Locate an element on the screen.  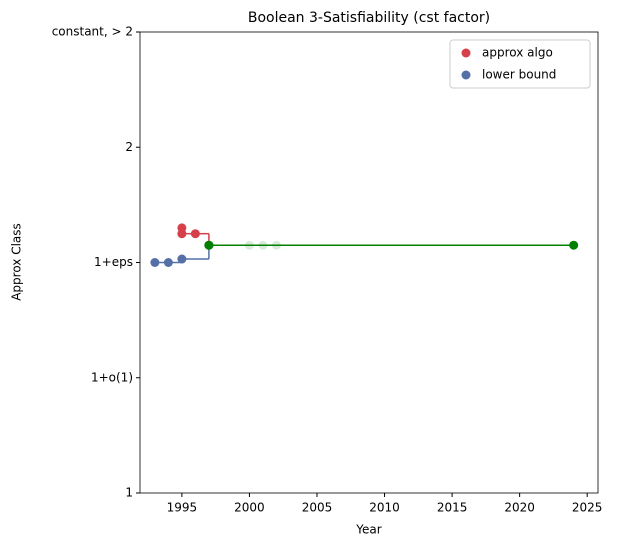
x-tick-label: 1995 is located at coordinates (182, 508).